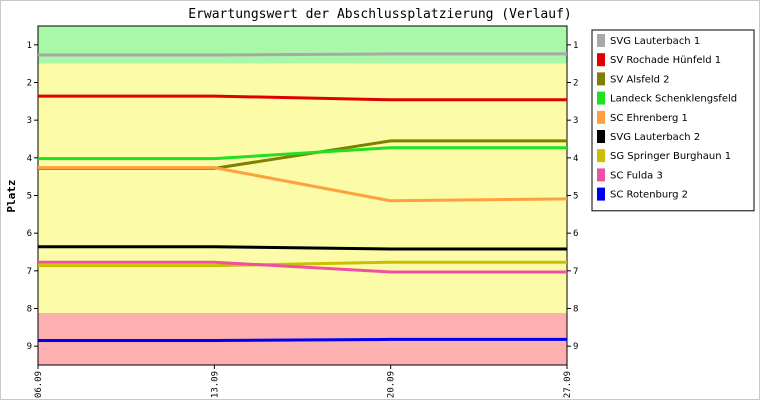 Image resolution: width=760 pixels, height=400 pixels. I want to click on y-tick-label-right: 4, so click(575, 159).